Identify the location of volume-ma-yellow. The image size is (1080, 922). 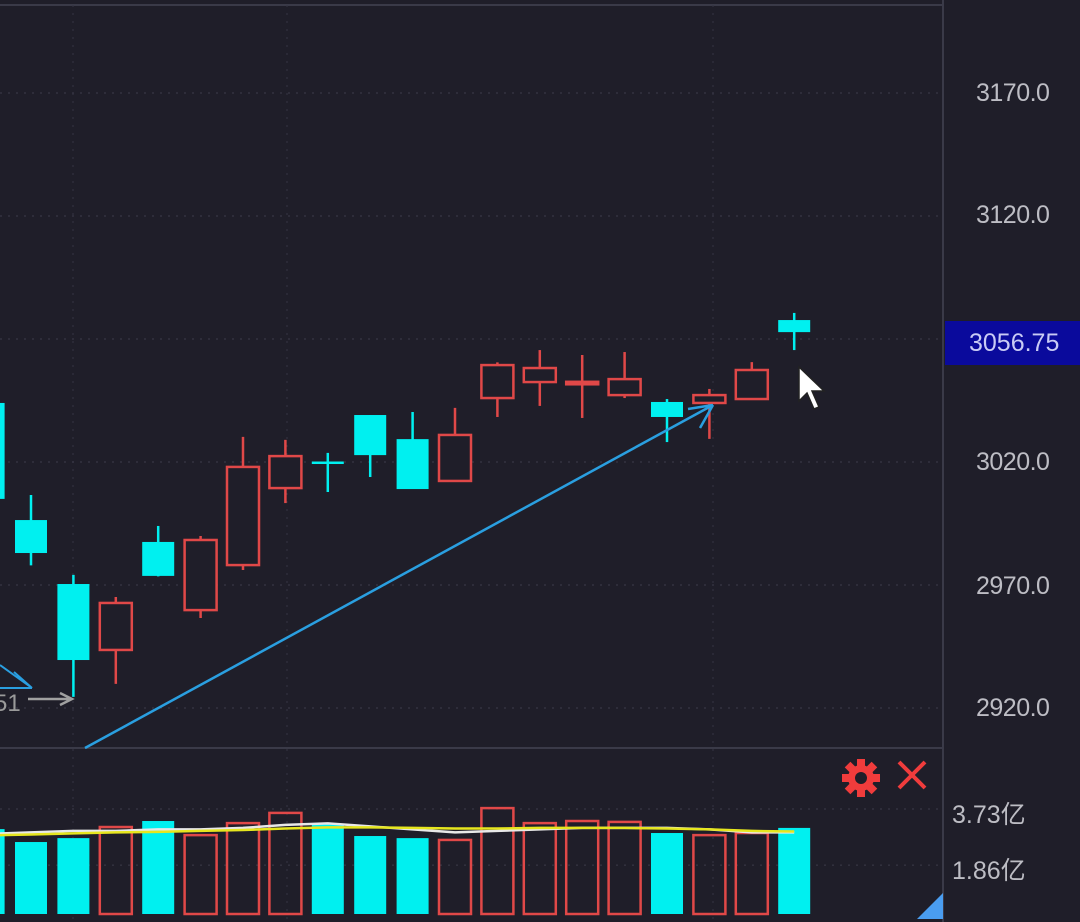
(397, 831).